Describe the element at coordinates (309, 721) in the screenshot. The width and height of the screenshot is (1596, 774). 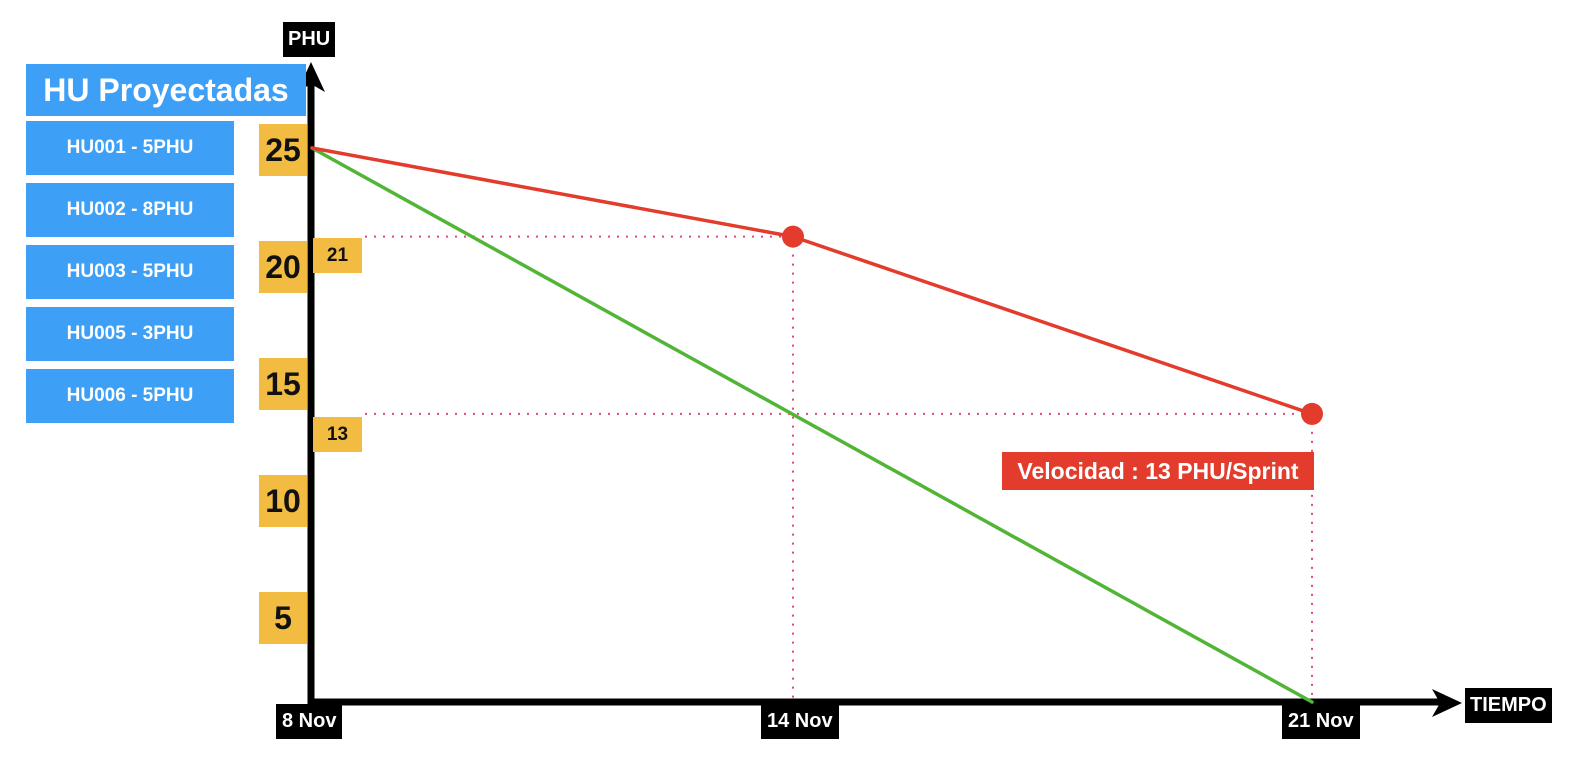
I see `x-tick-8-nov: 8 Nov` at that location.